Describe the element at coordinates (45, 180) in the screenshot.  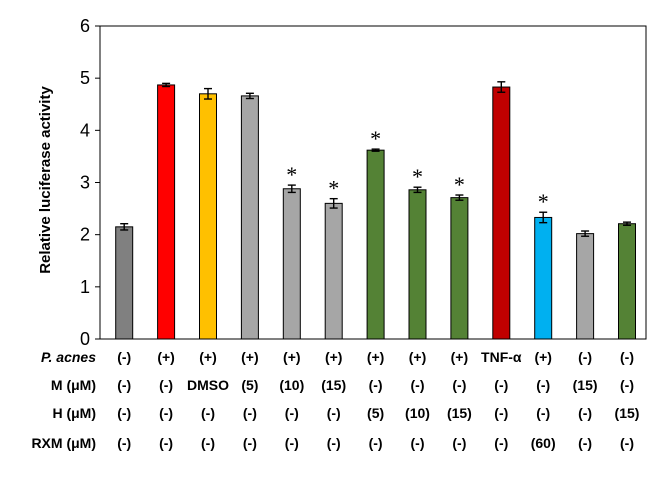
I see `y-axis-label: Relative luciferase activity` at that location.